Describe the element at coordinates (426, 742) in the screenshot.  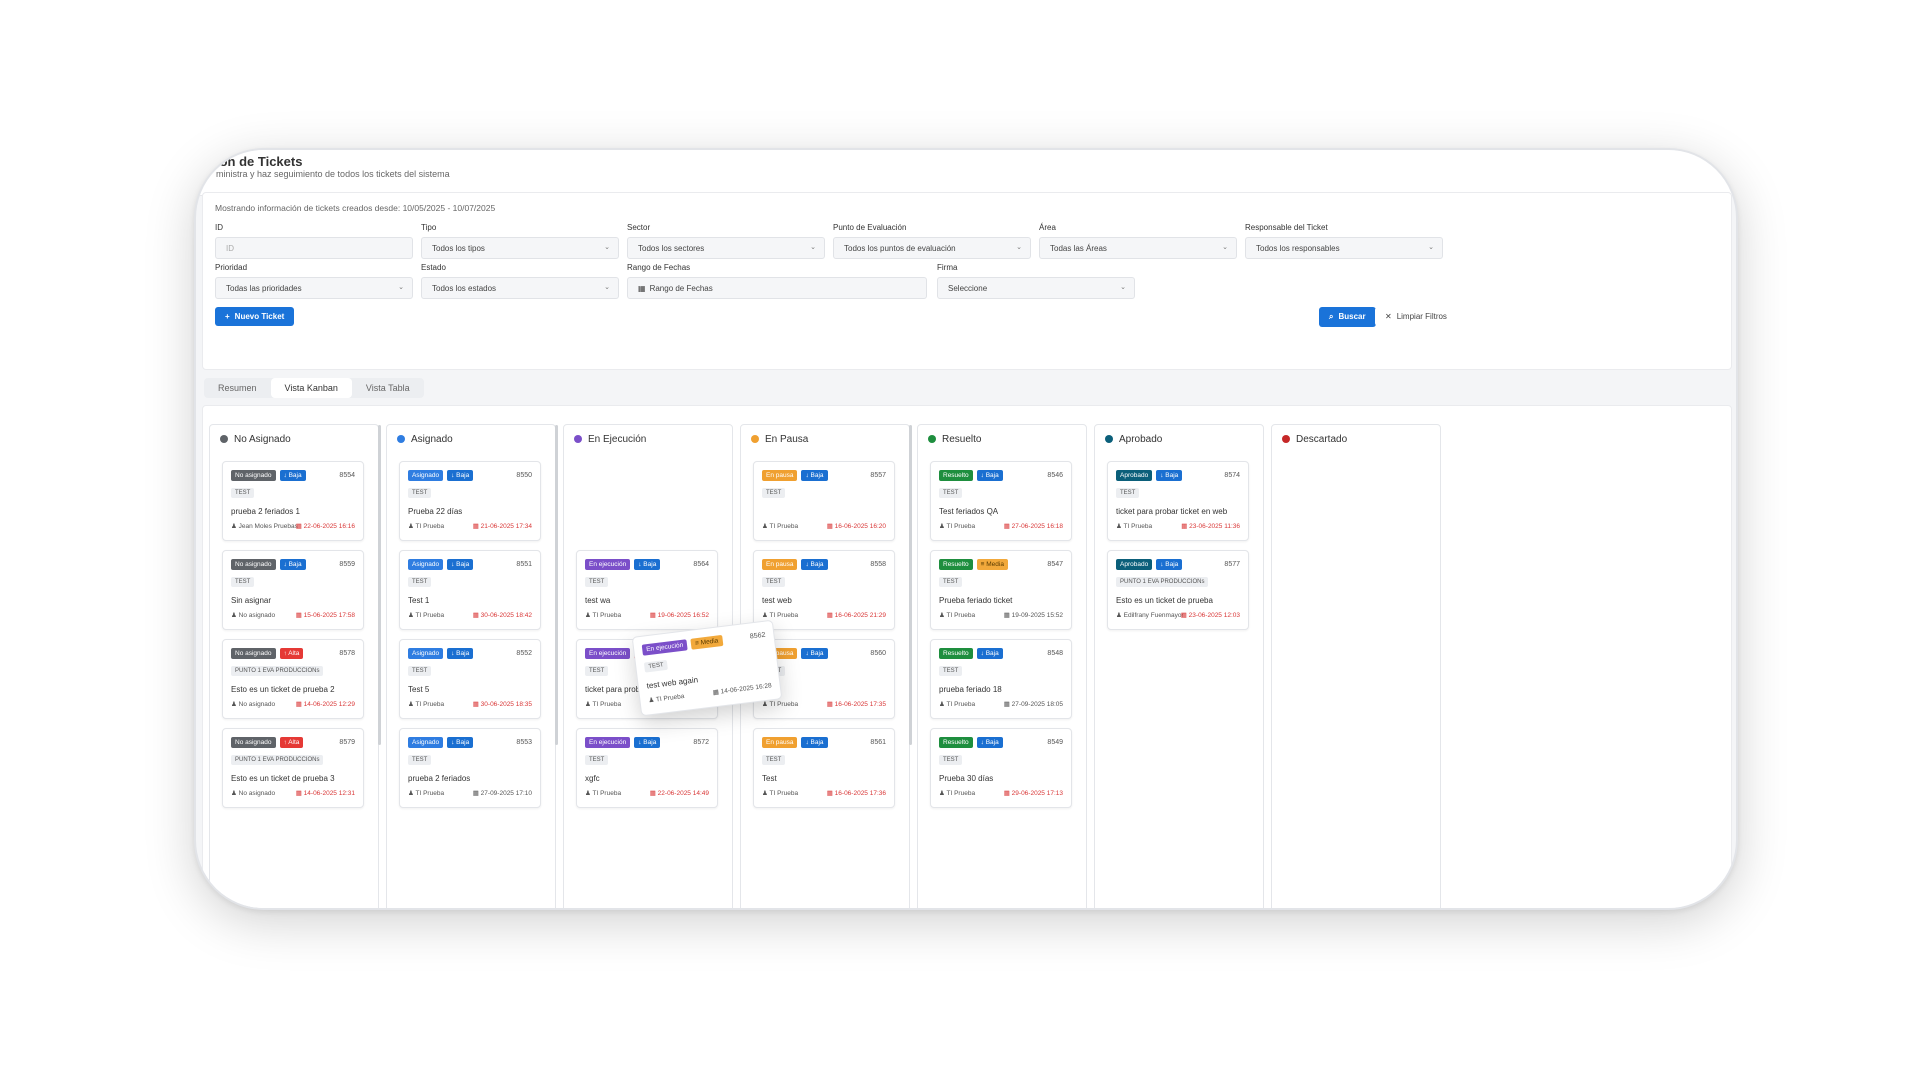
I see `status-badge: Asignado` at that location.